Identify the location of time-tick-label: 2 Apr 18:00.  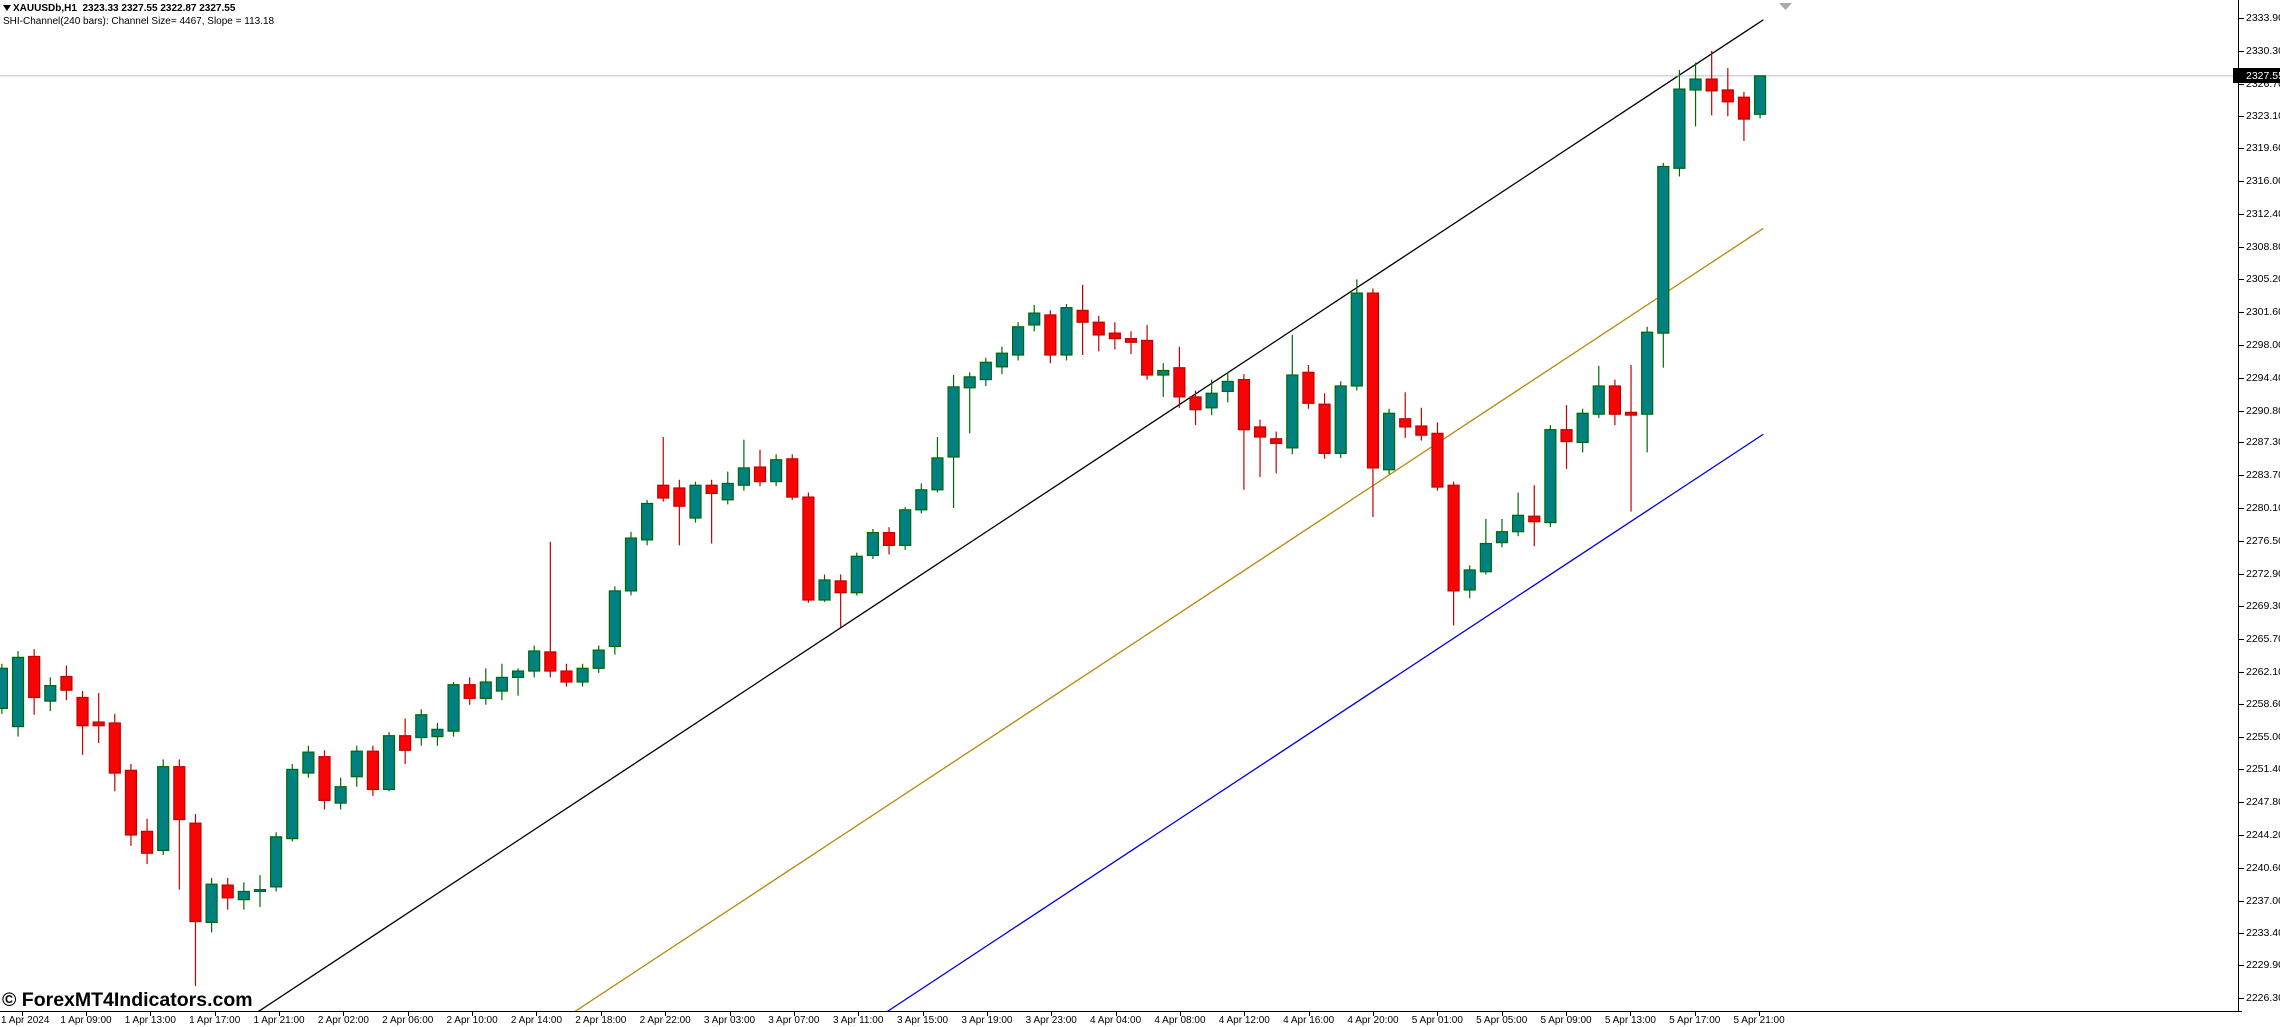
(601, 1020).